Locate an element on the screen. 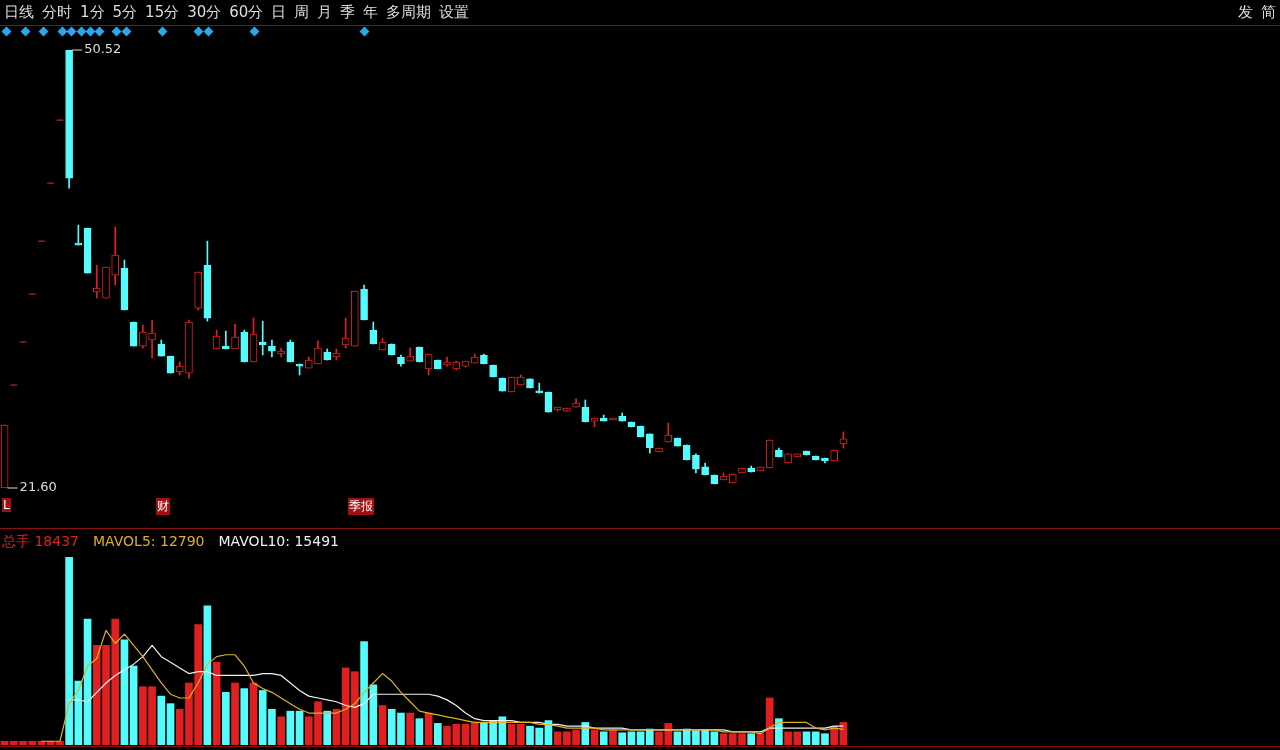 Image resolution: width=1280 pixels, height=750 pixels. text: 财 is located at coordinates (163, 506).